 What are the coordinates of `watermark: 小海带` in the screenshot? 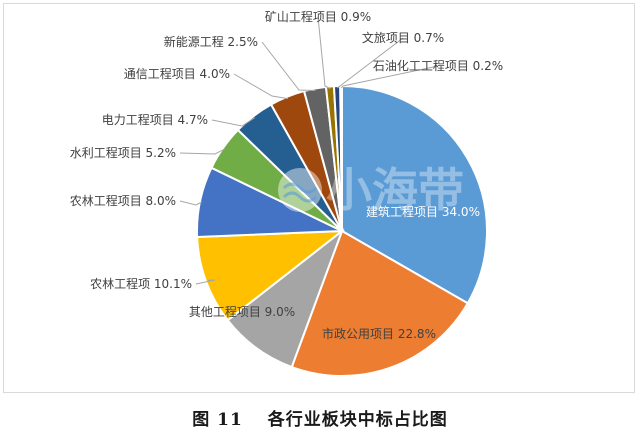 It's located at (371, 190).